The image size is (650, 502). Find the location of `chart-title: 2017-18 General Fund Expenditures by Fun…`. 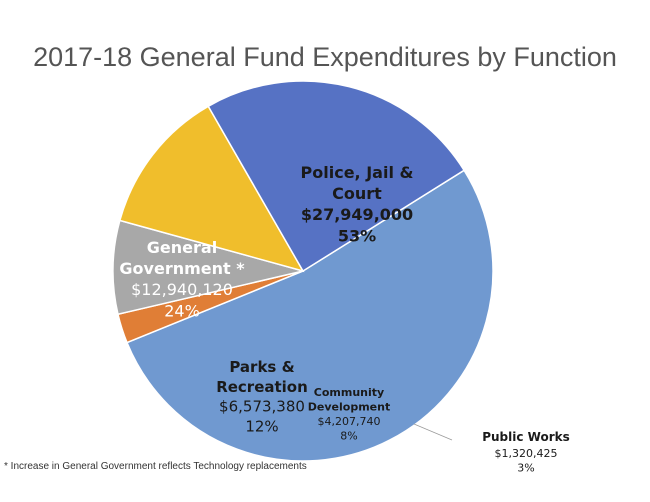

chart-title: 2017-18 General Fund Expenditures by Fun… is located at coordinates (325, 57).